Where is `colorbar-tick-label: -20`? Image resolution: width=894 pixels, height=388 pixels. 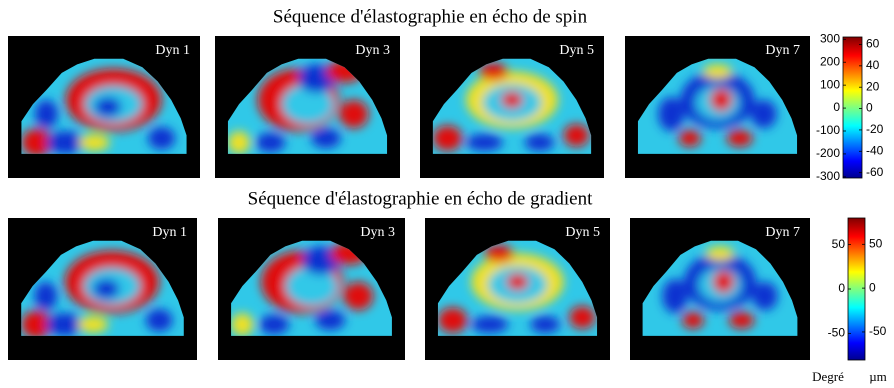 colorbar-tick-label: -20 is located at coordinates (875, 129).